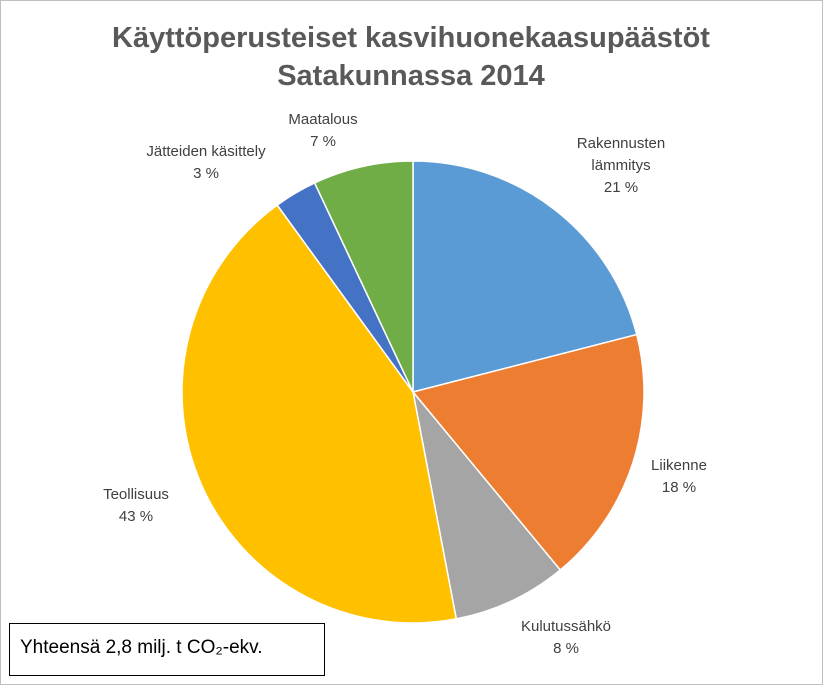  I want to click on category-label: Jätteiden käsittely, so click(206, 151).